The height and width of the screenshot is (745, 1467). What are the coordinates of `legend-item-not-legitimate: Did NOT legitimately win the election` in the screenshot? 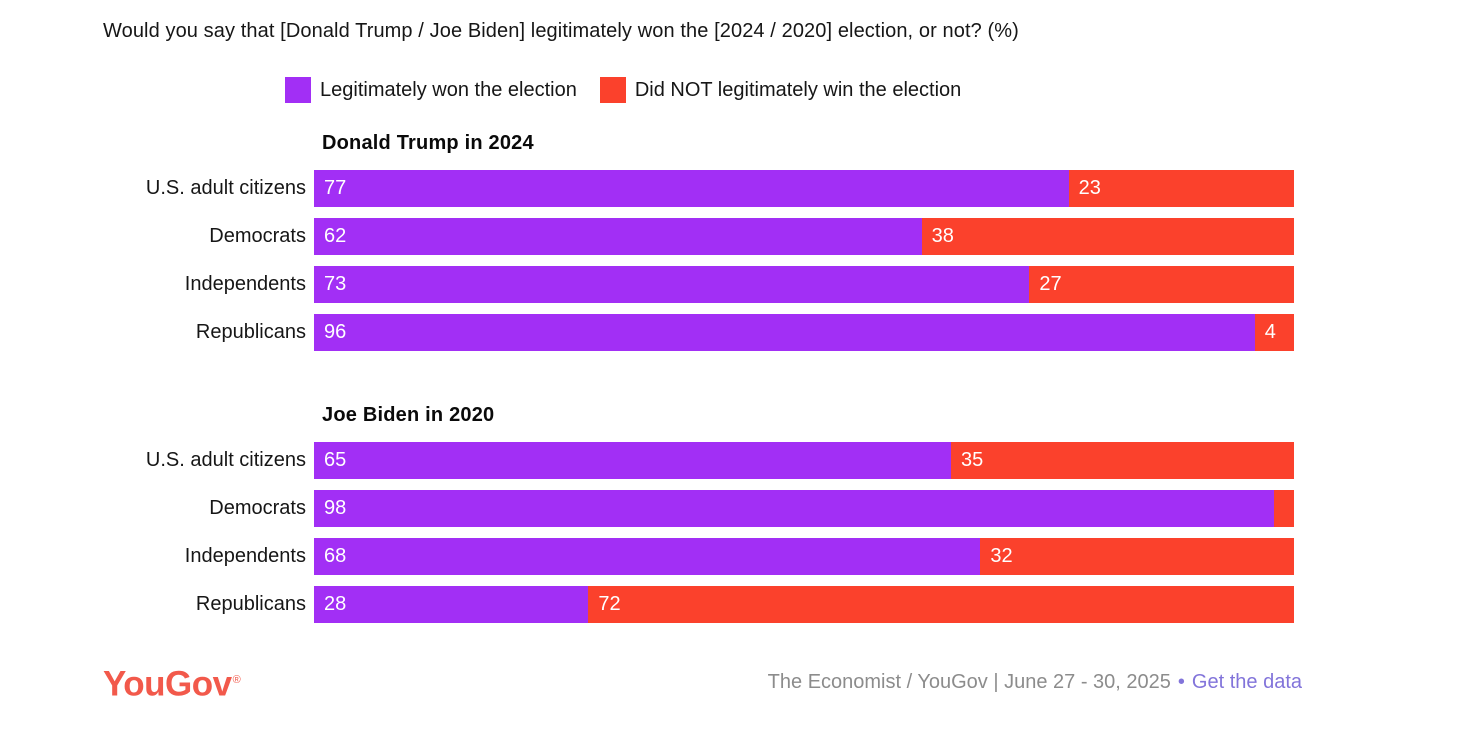 It's located at (780, 90).